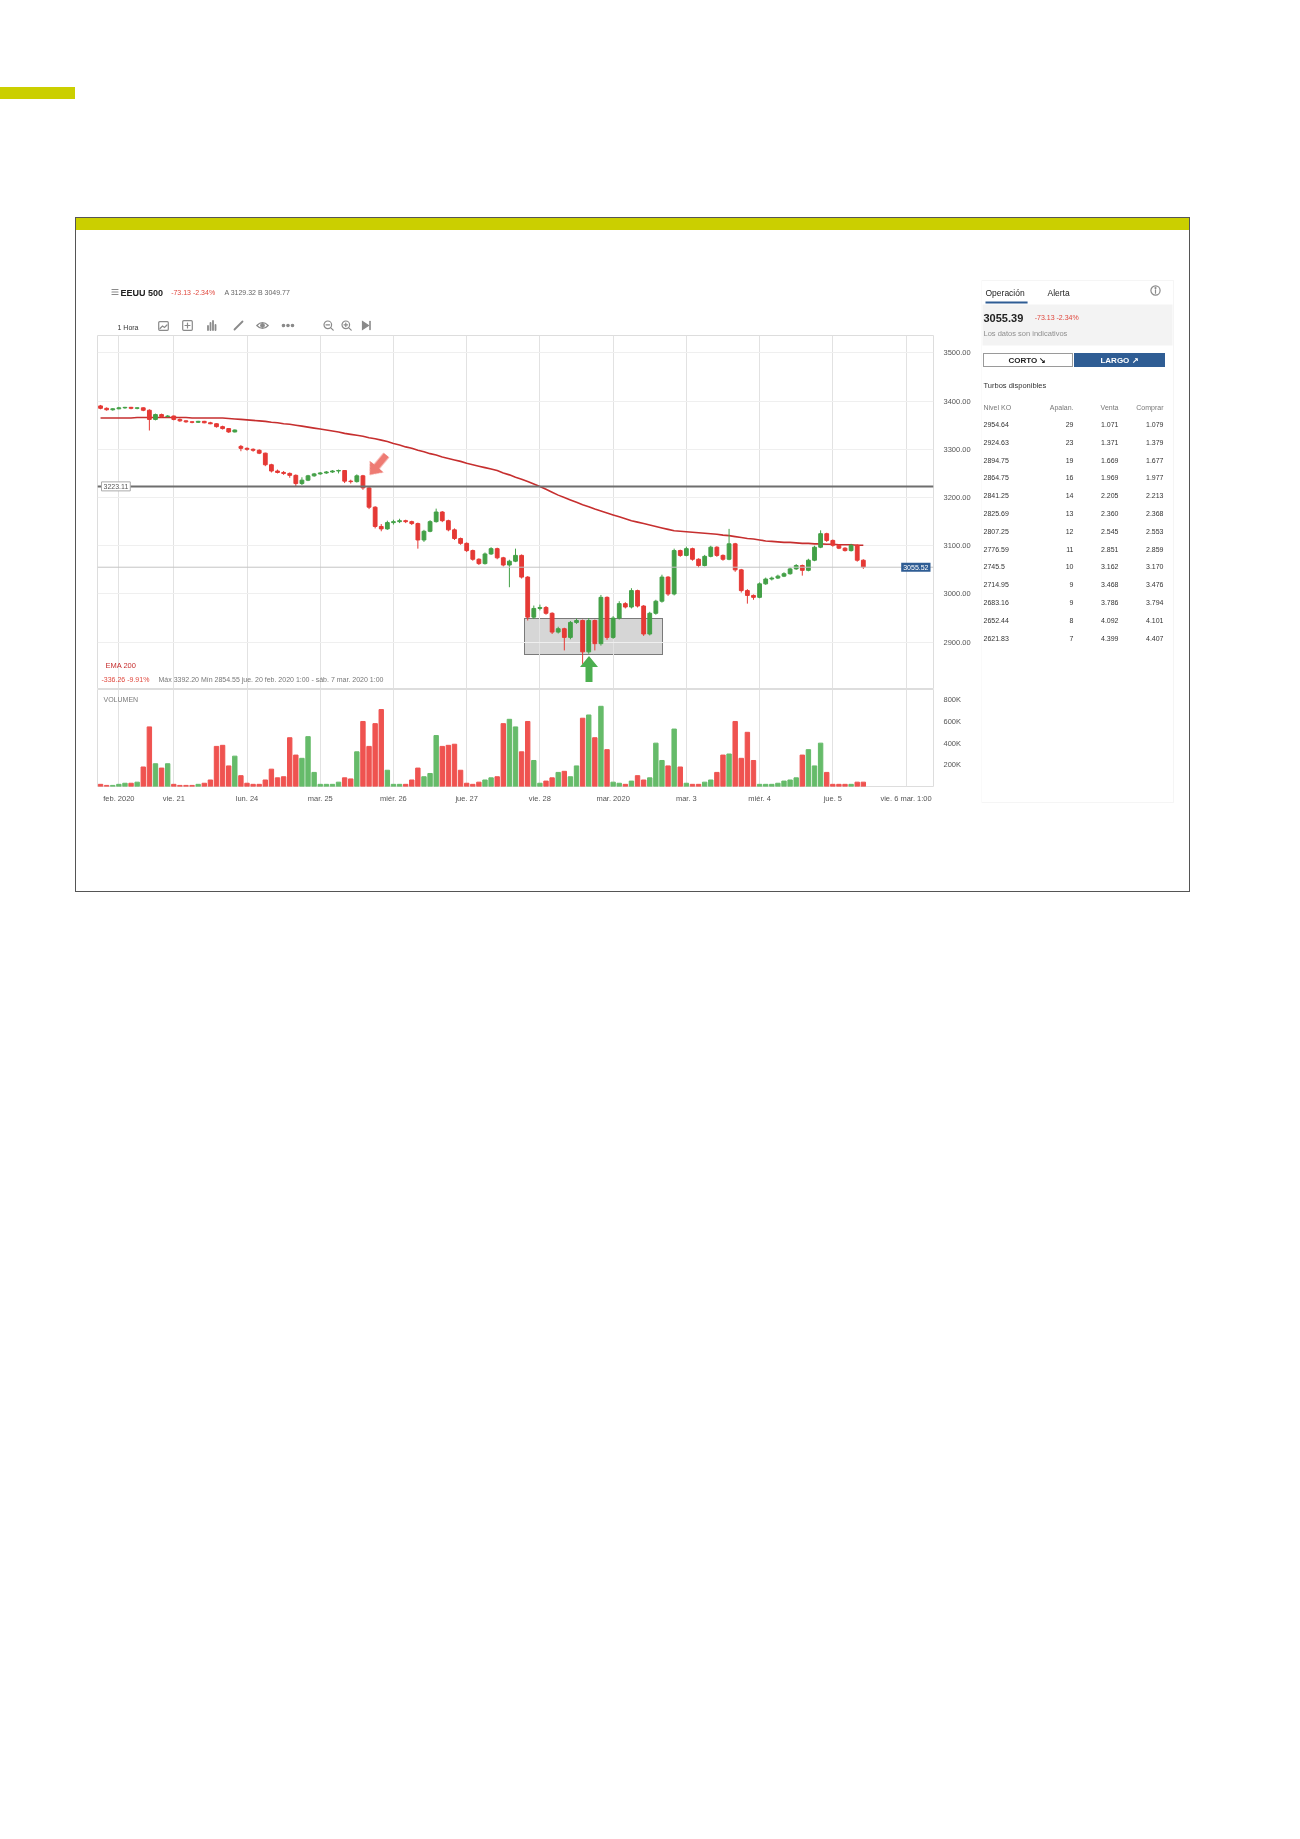  Describe the element at coordinates (1027, 360) in the screenshot. I see `text: CORTO ↘` at that location.